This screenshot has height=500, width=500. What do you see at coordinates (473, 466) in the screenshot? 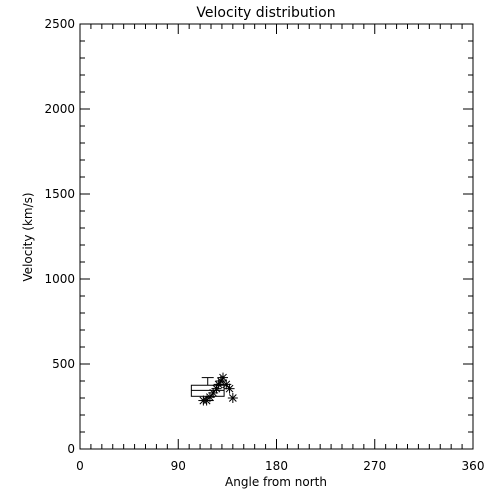
I see `x-tick-label: 360` at bounding box center [473, 466].